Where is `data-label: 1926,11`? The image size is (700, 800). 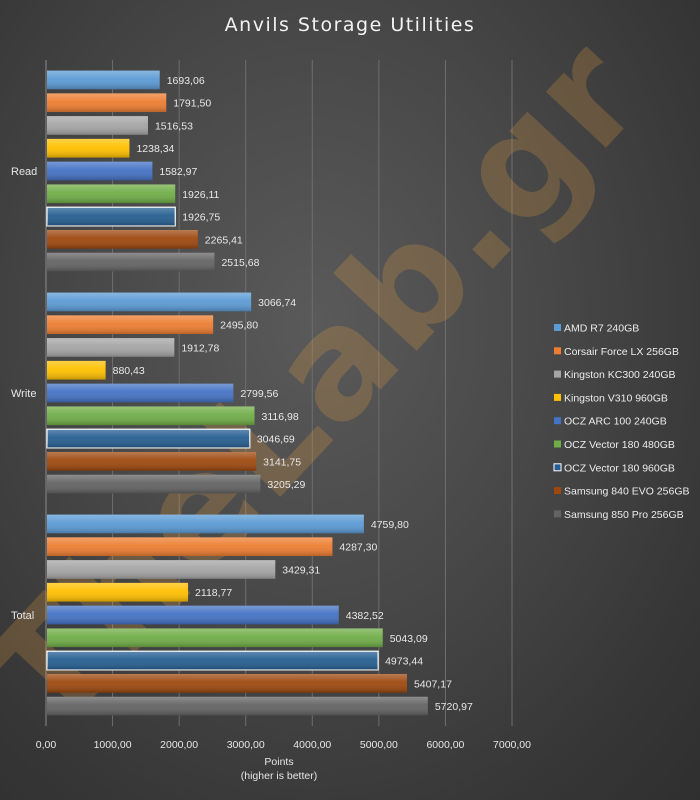
data-label: 1926,11 is located at coordinates (200, 195).